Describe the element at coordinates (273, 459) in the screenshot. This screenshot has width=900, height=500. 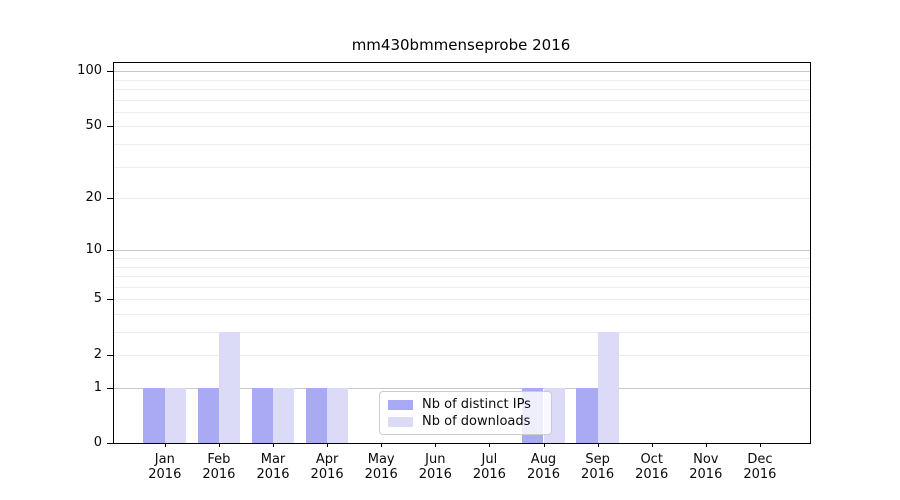
I see `x-tick-month: Mar` at that location.